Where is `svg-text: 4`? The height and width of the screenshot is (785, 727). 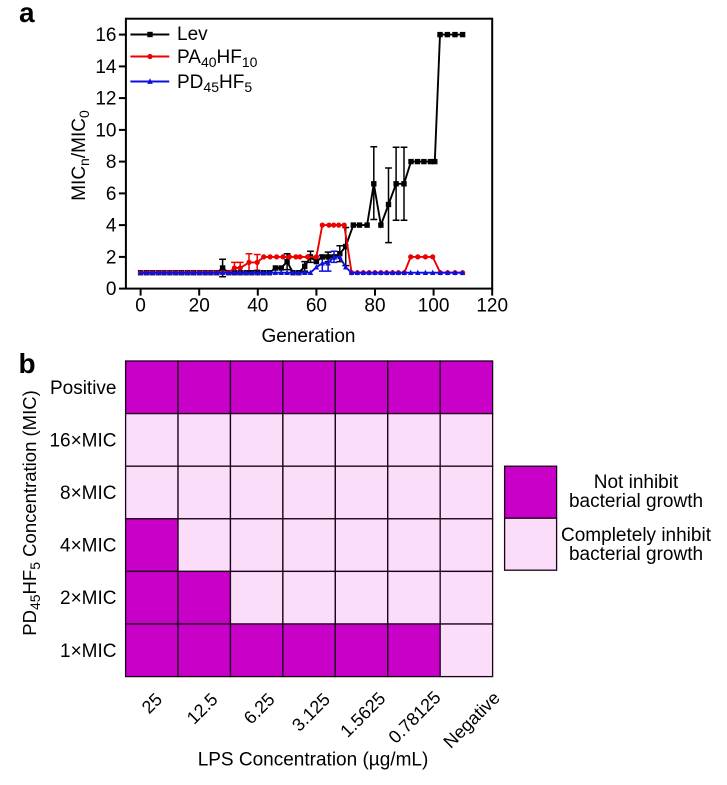
svg-text: 4 is located at coordinates (111, 226).